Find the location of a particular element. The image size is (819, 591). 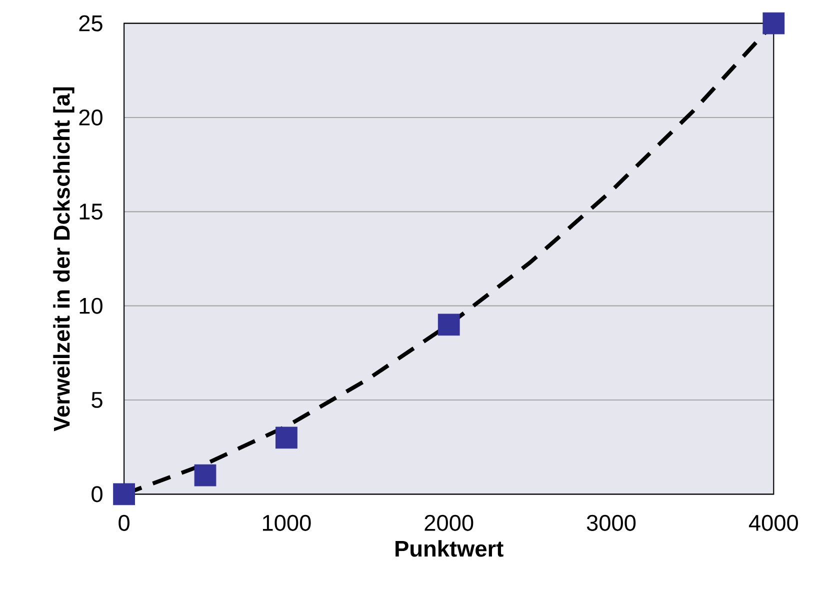

x-tick-label: 1000 is located at coordinates (286, 523).